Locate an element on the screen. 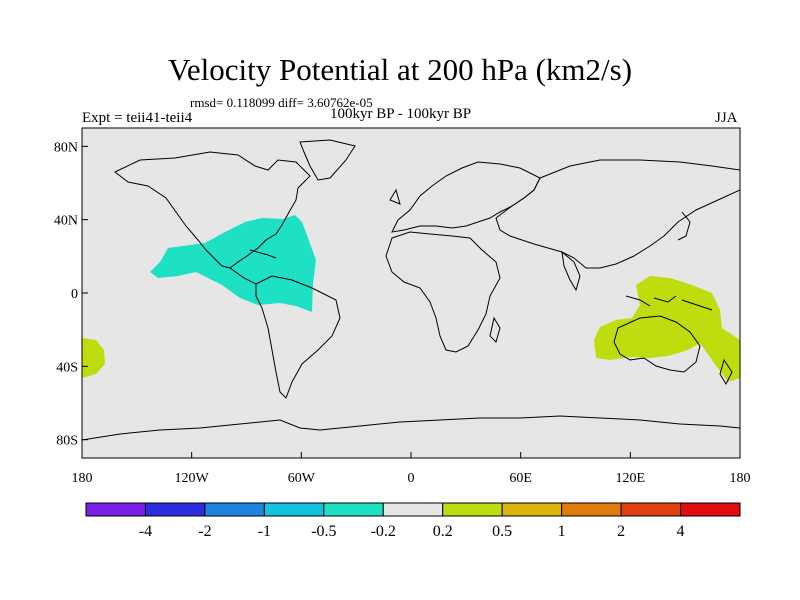 This screenshot has width=800, height=600. lon-tick-label: 0 is located at coordinates (411, 478).